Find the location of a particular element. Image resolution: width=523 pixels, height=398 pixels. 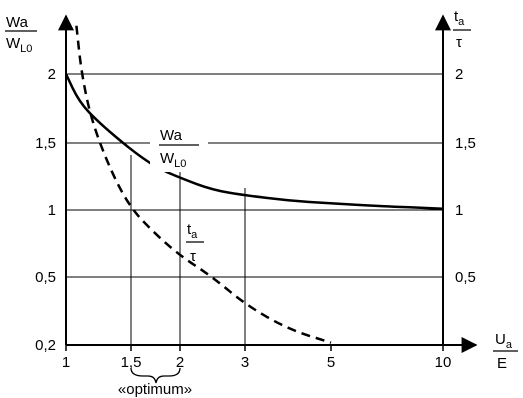

x-tick-label-3: 3 is located at coordinates (245, 362).